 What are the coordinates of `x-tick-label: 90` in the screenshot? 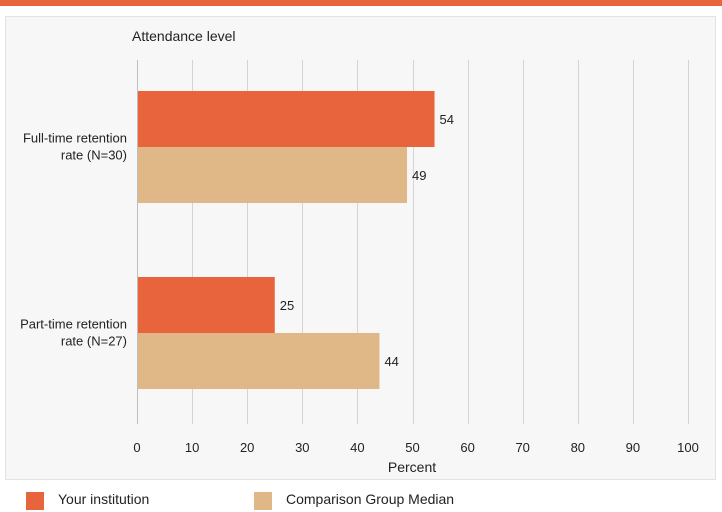 It's located at (633, 447).